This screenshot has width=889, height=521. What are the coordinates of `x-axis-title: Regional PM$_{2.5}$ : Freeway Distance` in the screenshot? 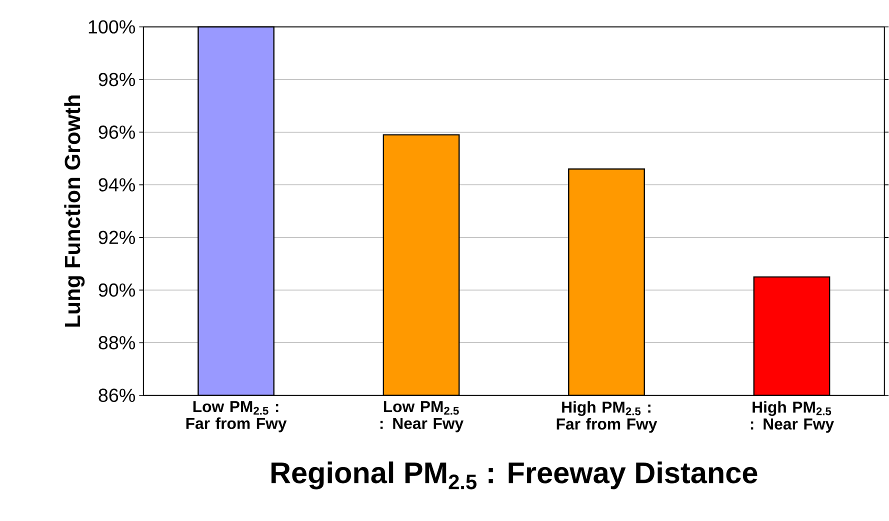 It's located at (515, 476).